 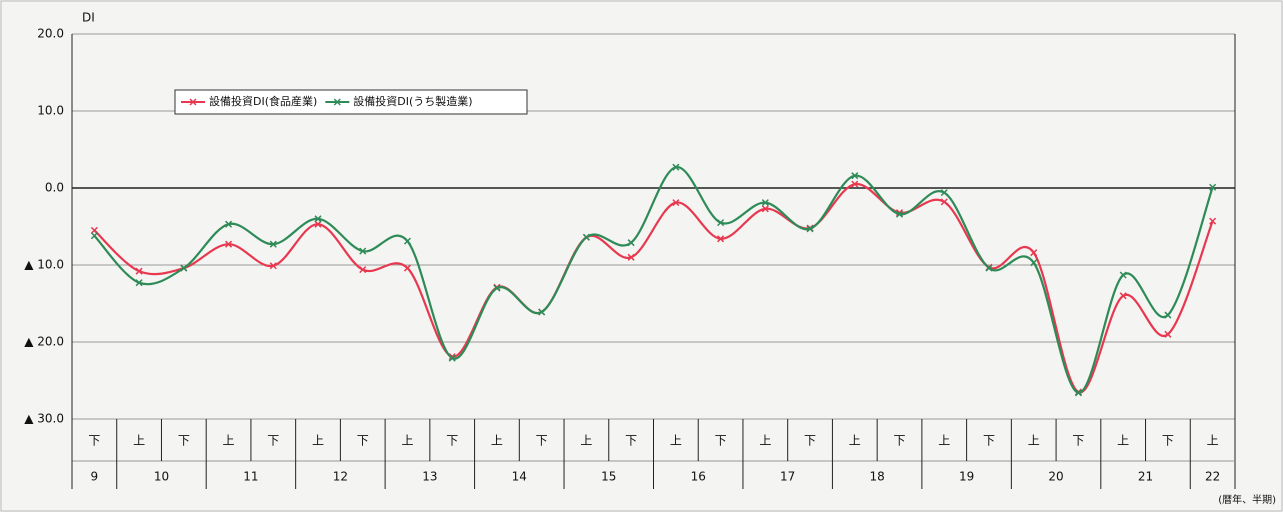 What do you see at coordinates (608, 477) in the screenshot?
I see `x-group-label: 15` at bounding box center [608, 477].